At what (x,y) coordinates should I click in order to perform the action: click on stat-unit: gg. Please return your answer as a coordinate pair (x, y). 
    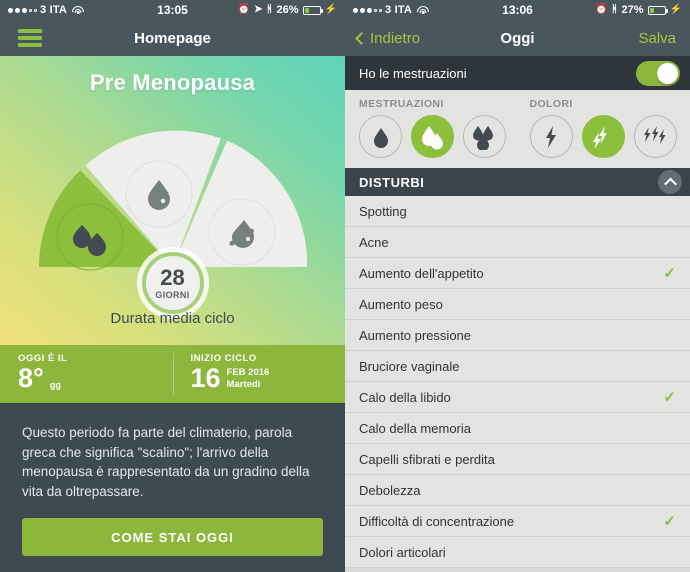
    Looking at the image, I should click on (55, 385).